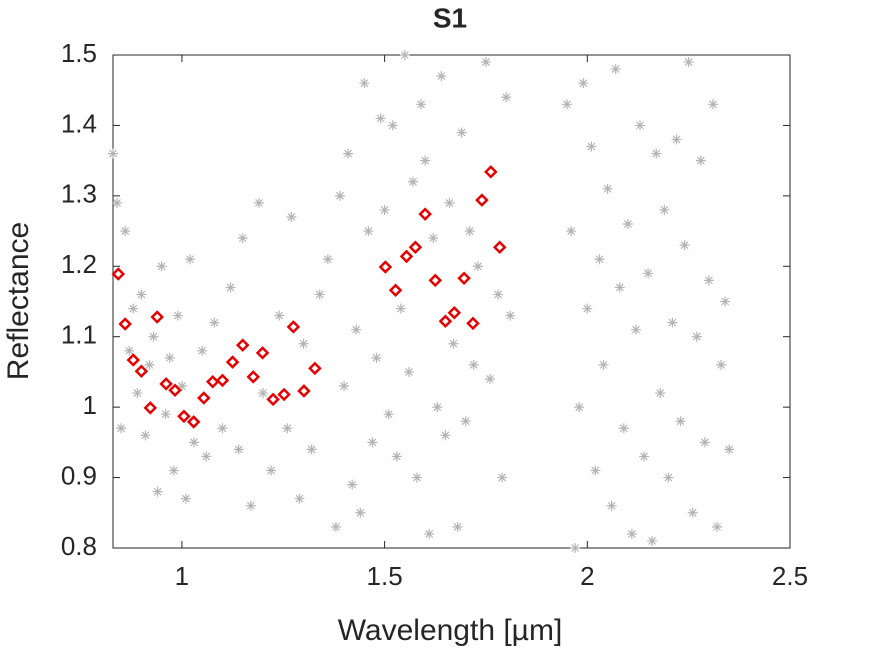 This screenshot has height=654, width=872. I want to click on x-tick-label: 1, so click(182, 576).